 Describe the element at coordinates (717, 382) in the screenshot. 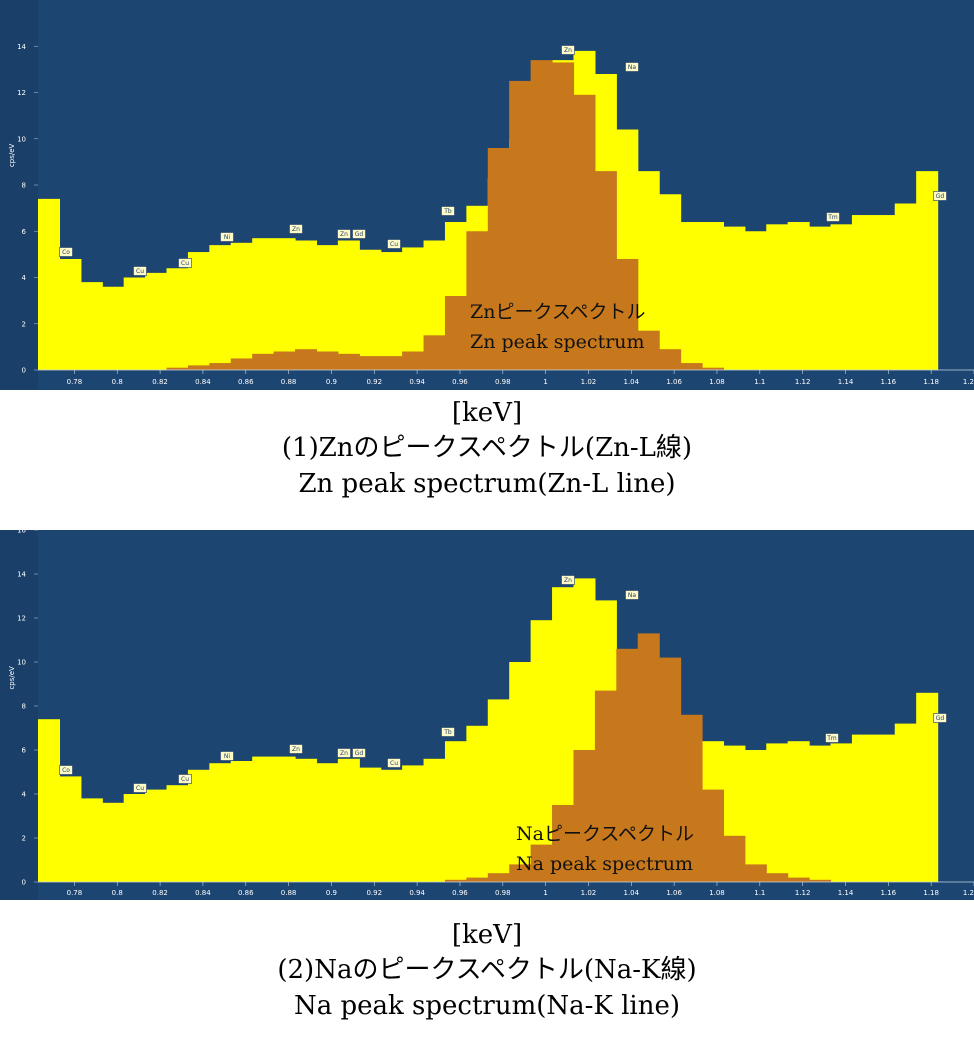

I see `x-tick-label: 1.08` at that location.